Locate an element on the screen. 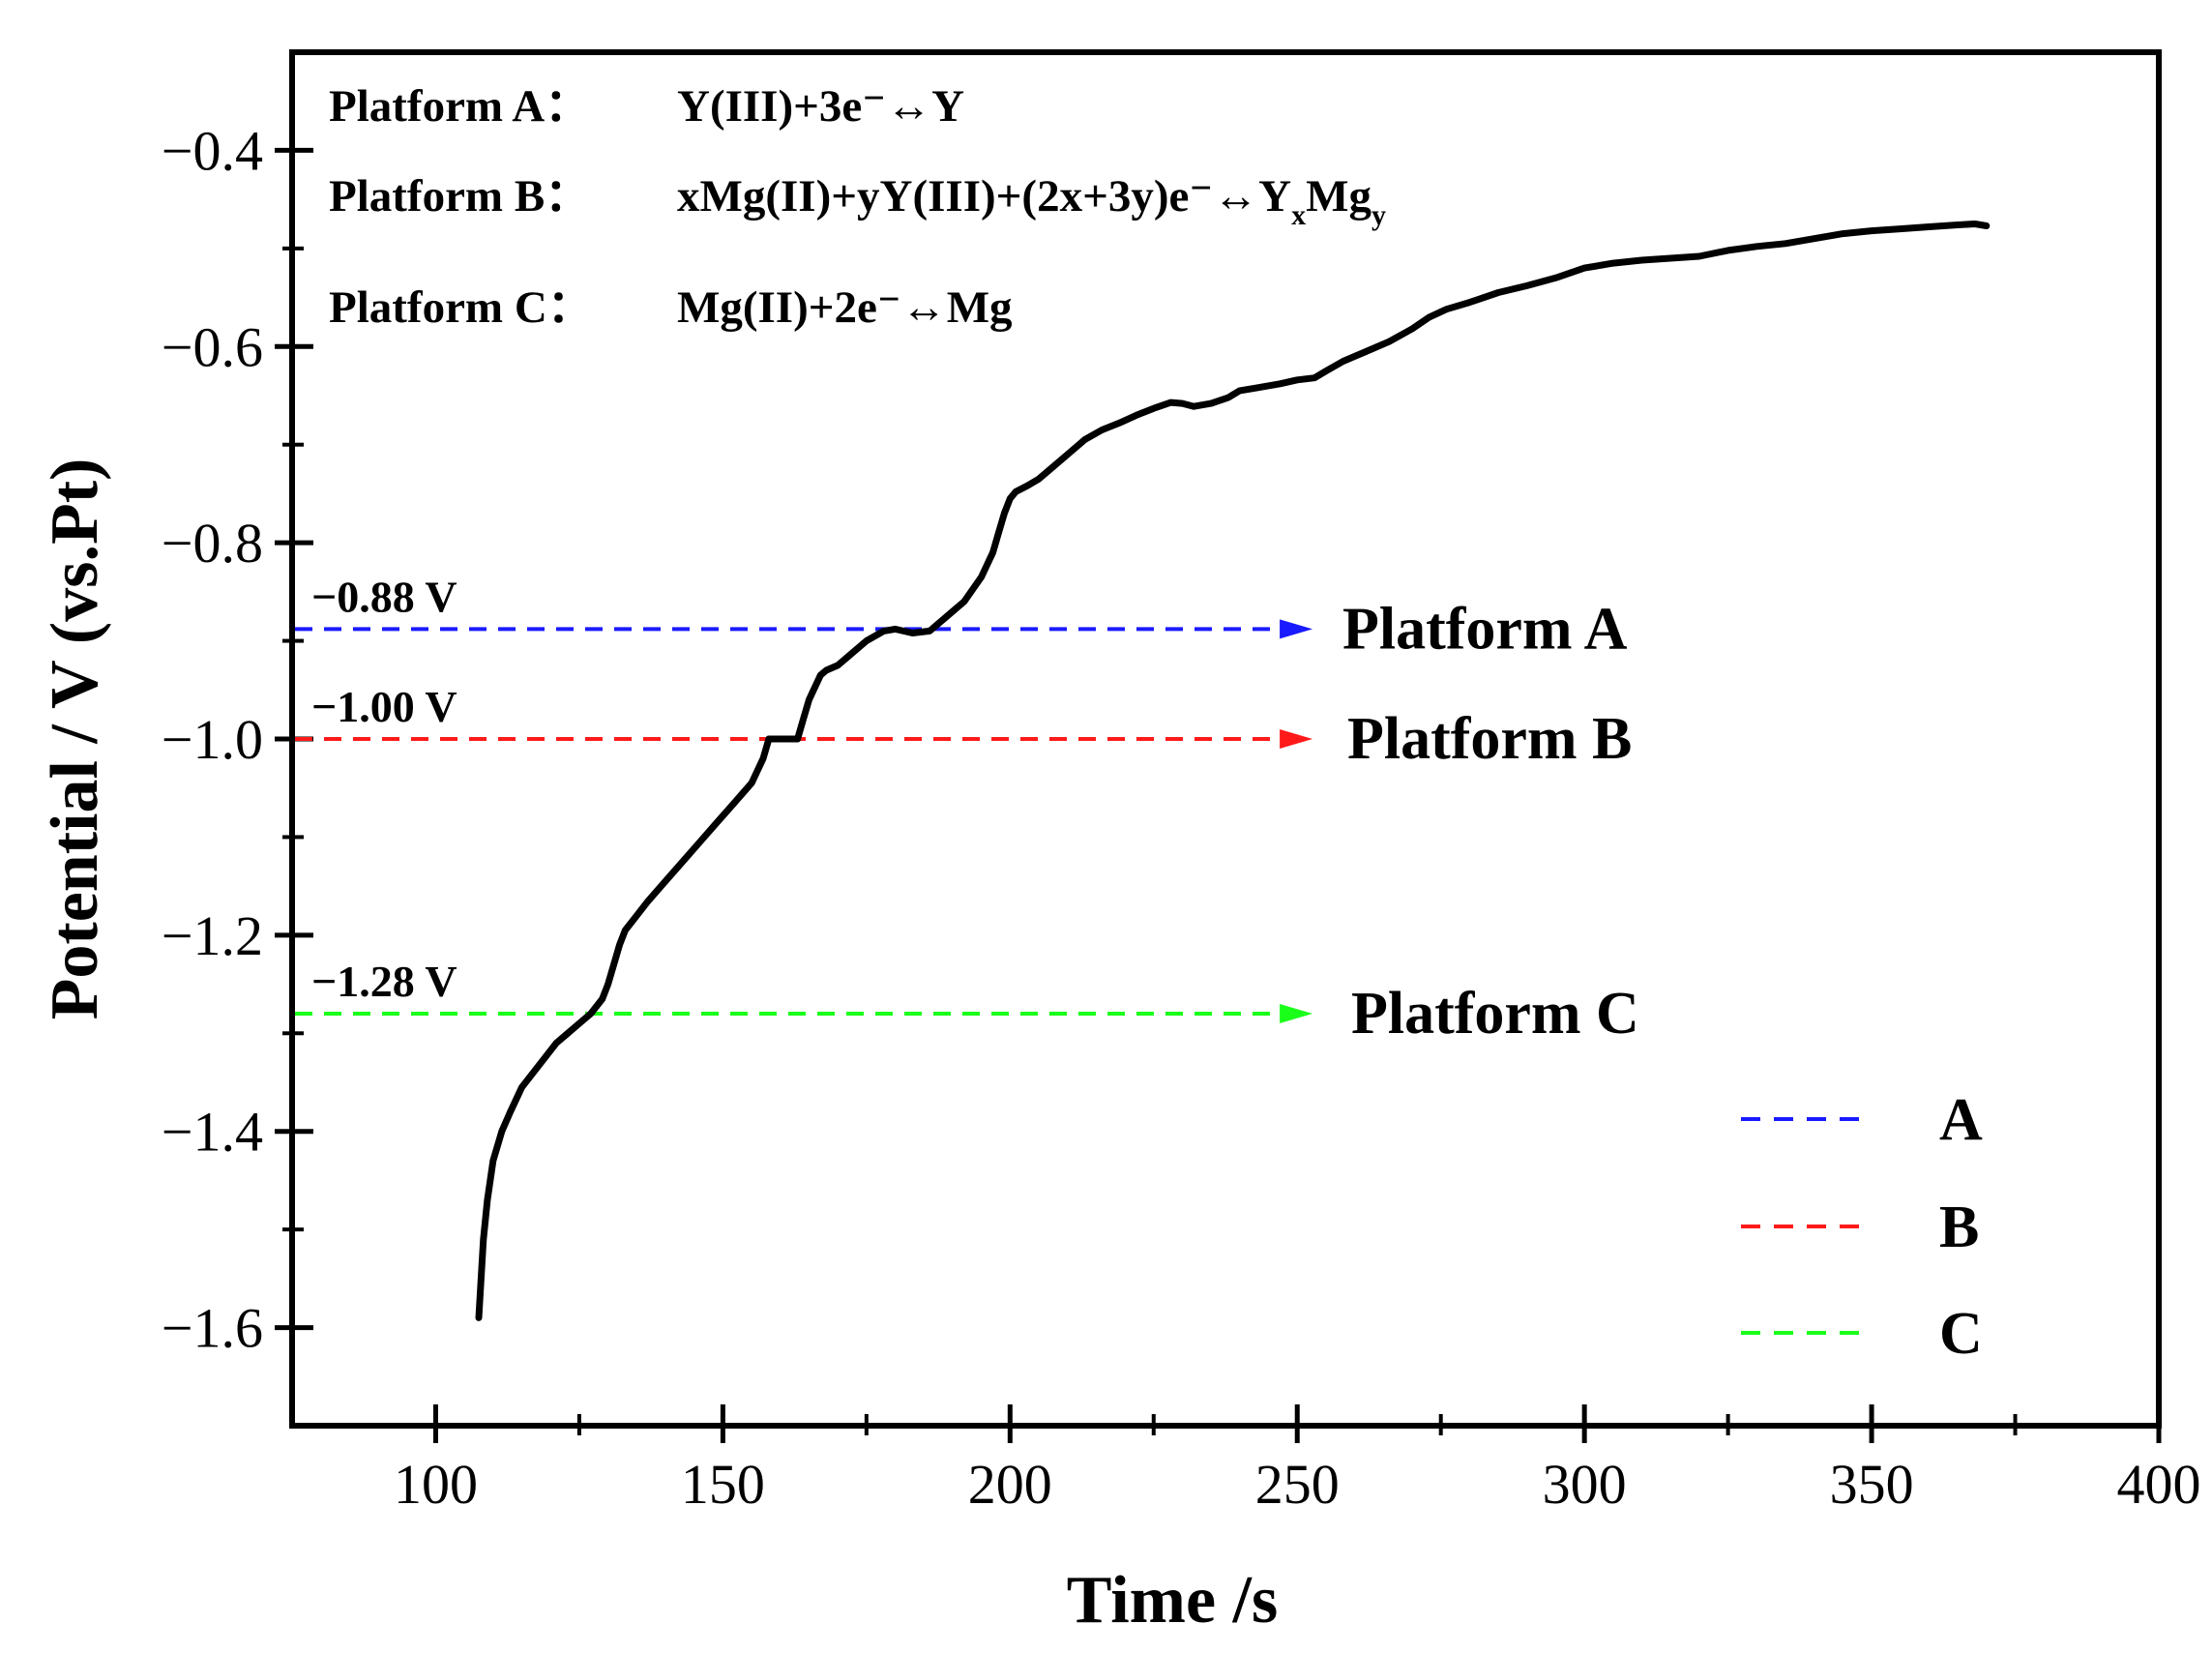 The image size is (2212, 1653). annotation-b-equation: xMg(II)+yY(III)+(2x+3y)e⁻↔YxMgy is located at coordinates (1031, 201).